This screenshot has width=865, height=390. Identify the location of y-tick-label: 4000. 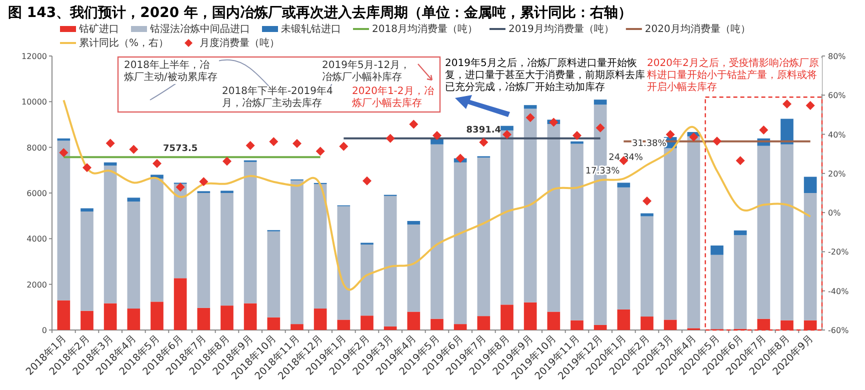
(36, 239).